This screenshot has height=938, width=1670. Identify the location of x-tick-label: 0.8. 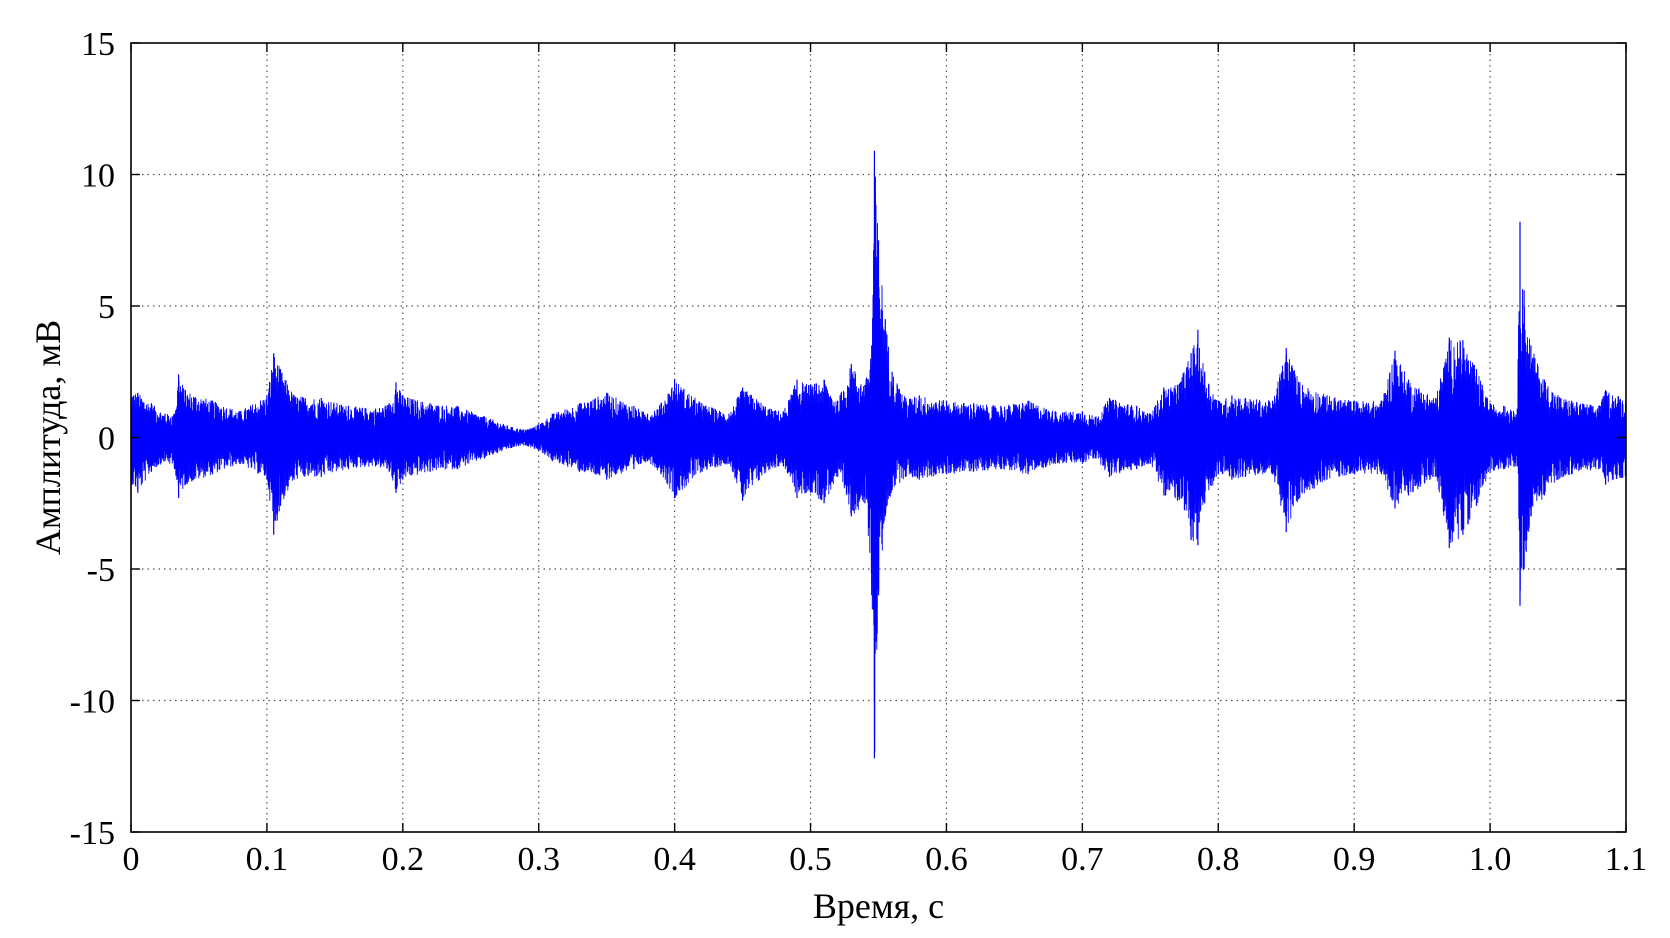
(1218, 859).